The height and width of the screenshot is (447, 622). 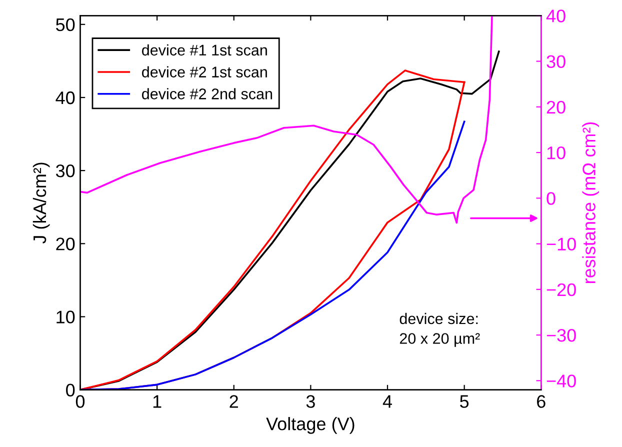 What do you see at coordinates (65, 97) in the screenshot?
I see `y-tick-label: 40` at bounding box center [65, 97].